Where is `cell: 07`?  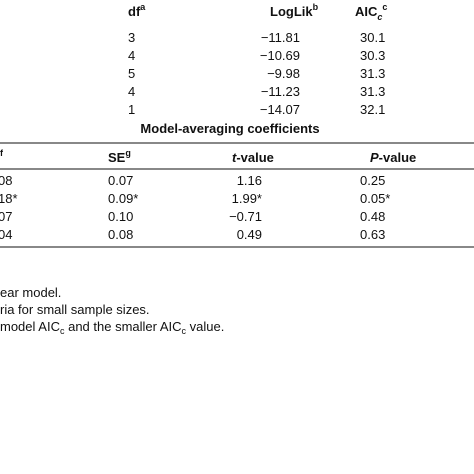
cell: 07 is located at coordinates (6, 216).